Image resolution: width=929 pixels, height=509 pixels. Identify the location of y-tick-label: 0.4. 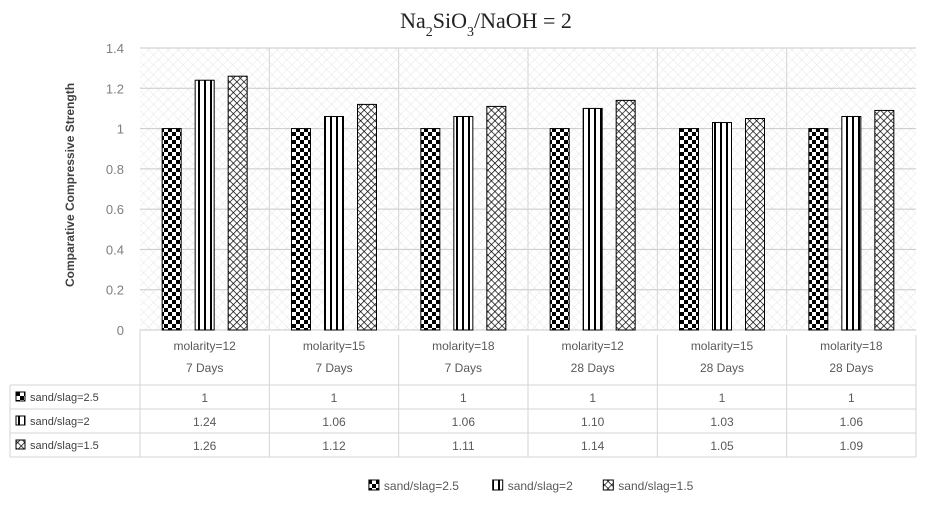
(115, 249).